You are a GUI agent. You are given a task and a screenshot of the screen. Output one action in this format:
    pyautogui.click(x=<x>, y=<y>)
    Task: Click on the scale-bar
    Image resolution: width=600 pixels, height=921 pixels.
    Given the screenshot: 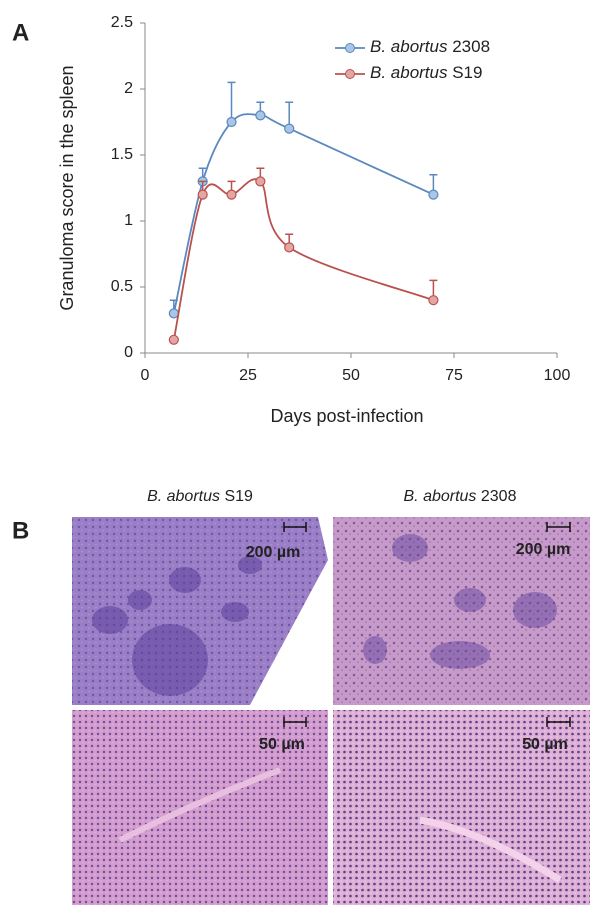 What is the action you would take?
    pyautogui.click(x=427, y=624)
    